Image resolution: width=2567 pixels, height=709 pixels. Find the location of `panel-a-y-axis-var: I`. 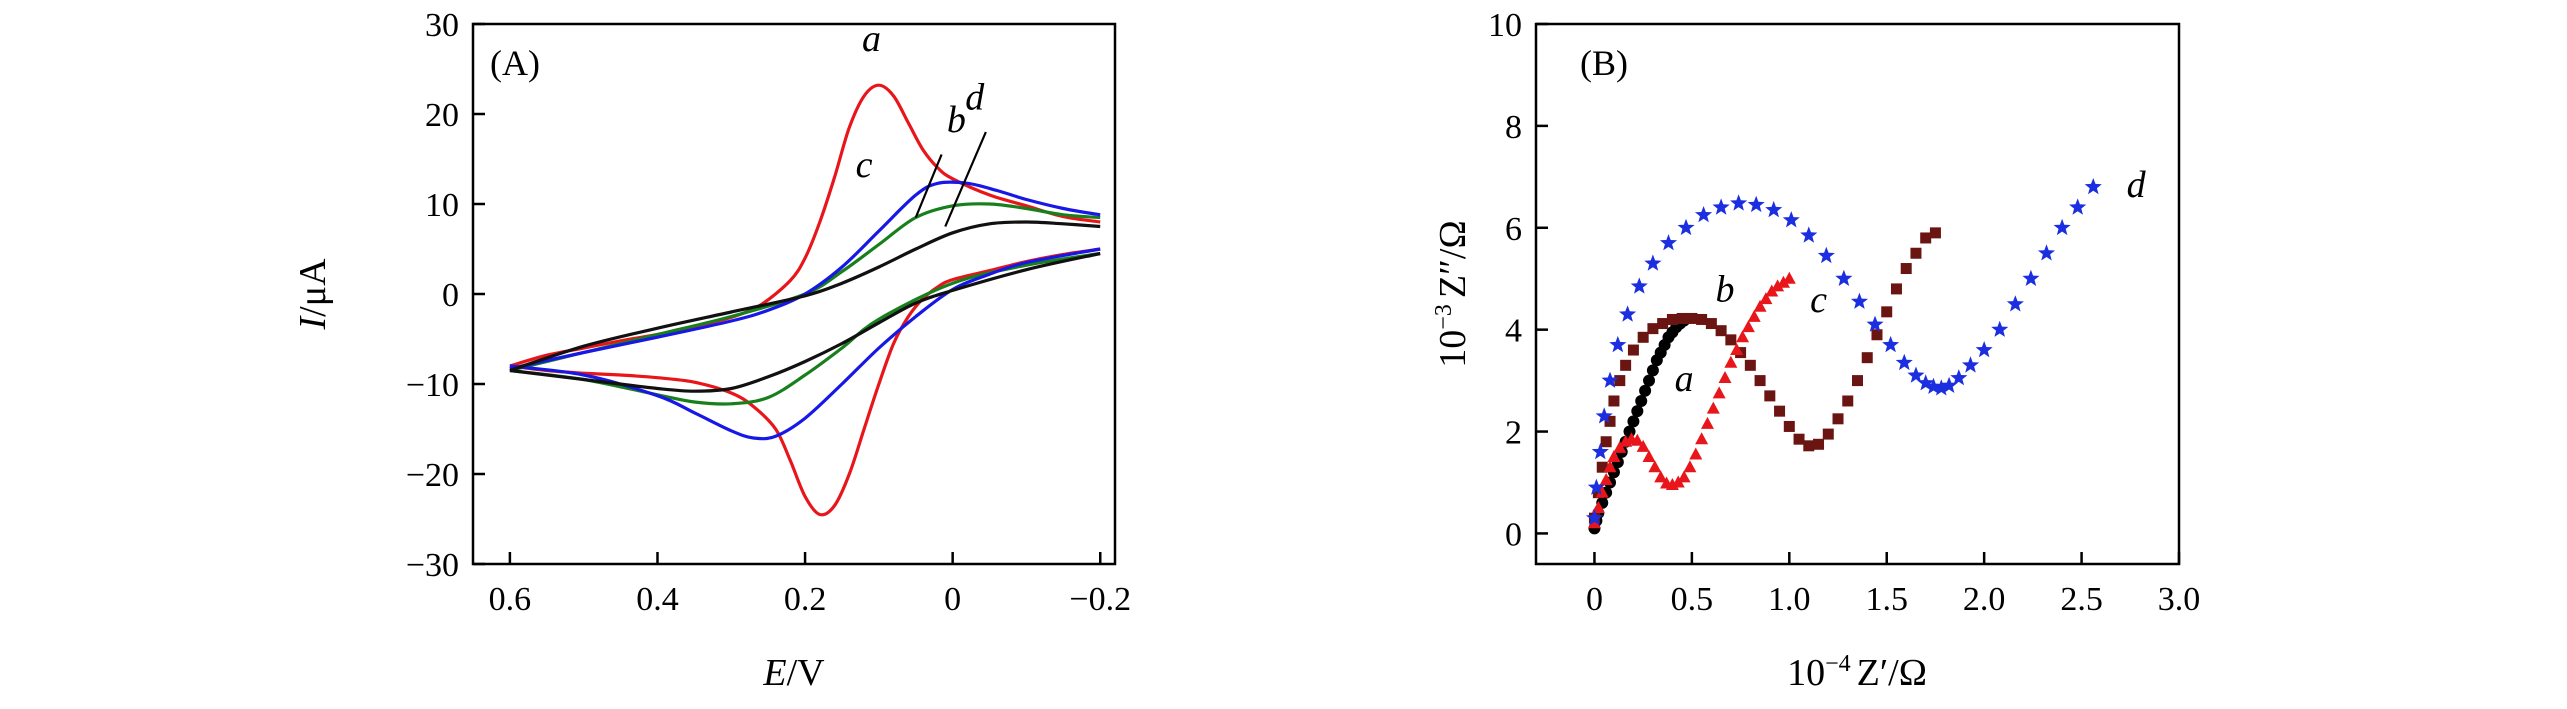

panel-a-y-axis-var: I is located at coordinates (313, 323).